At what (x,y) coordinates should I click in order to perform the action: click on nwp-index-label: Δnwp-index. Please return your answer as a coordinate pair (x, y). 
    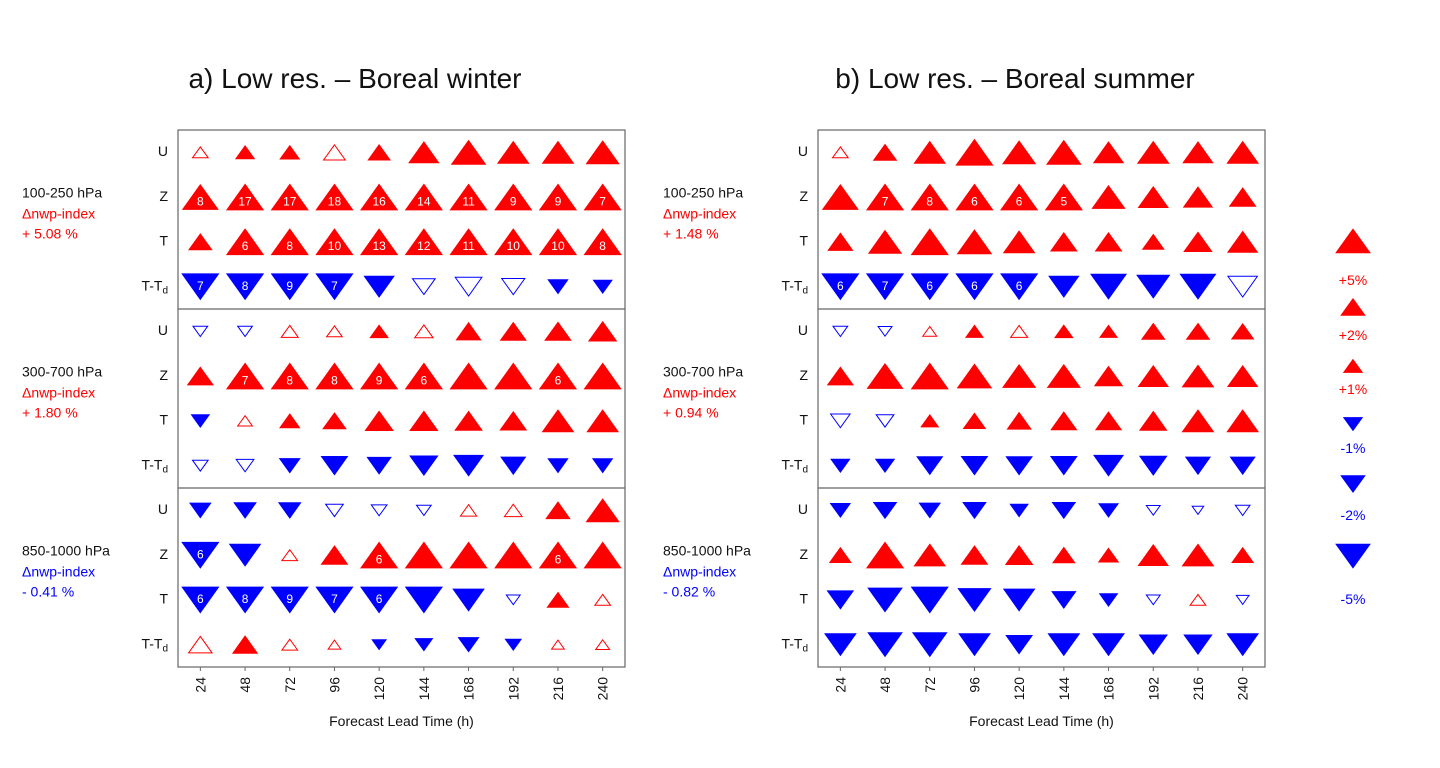
    Looking at the image, I should click on (58, 572).